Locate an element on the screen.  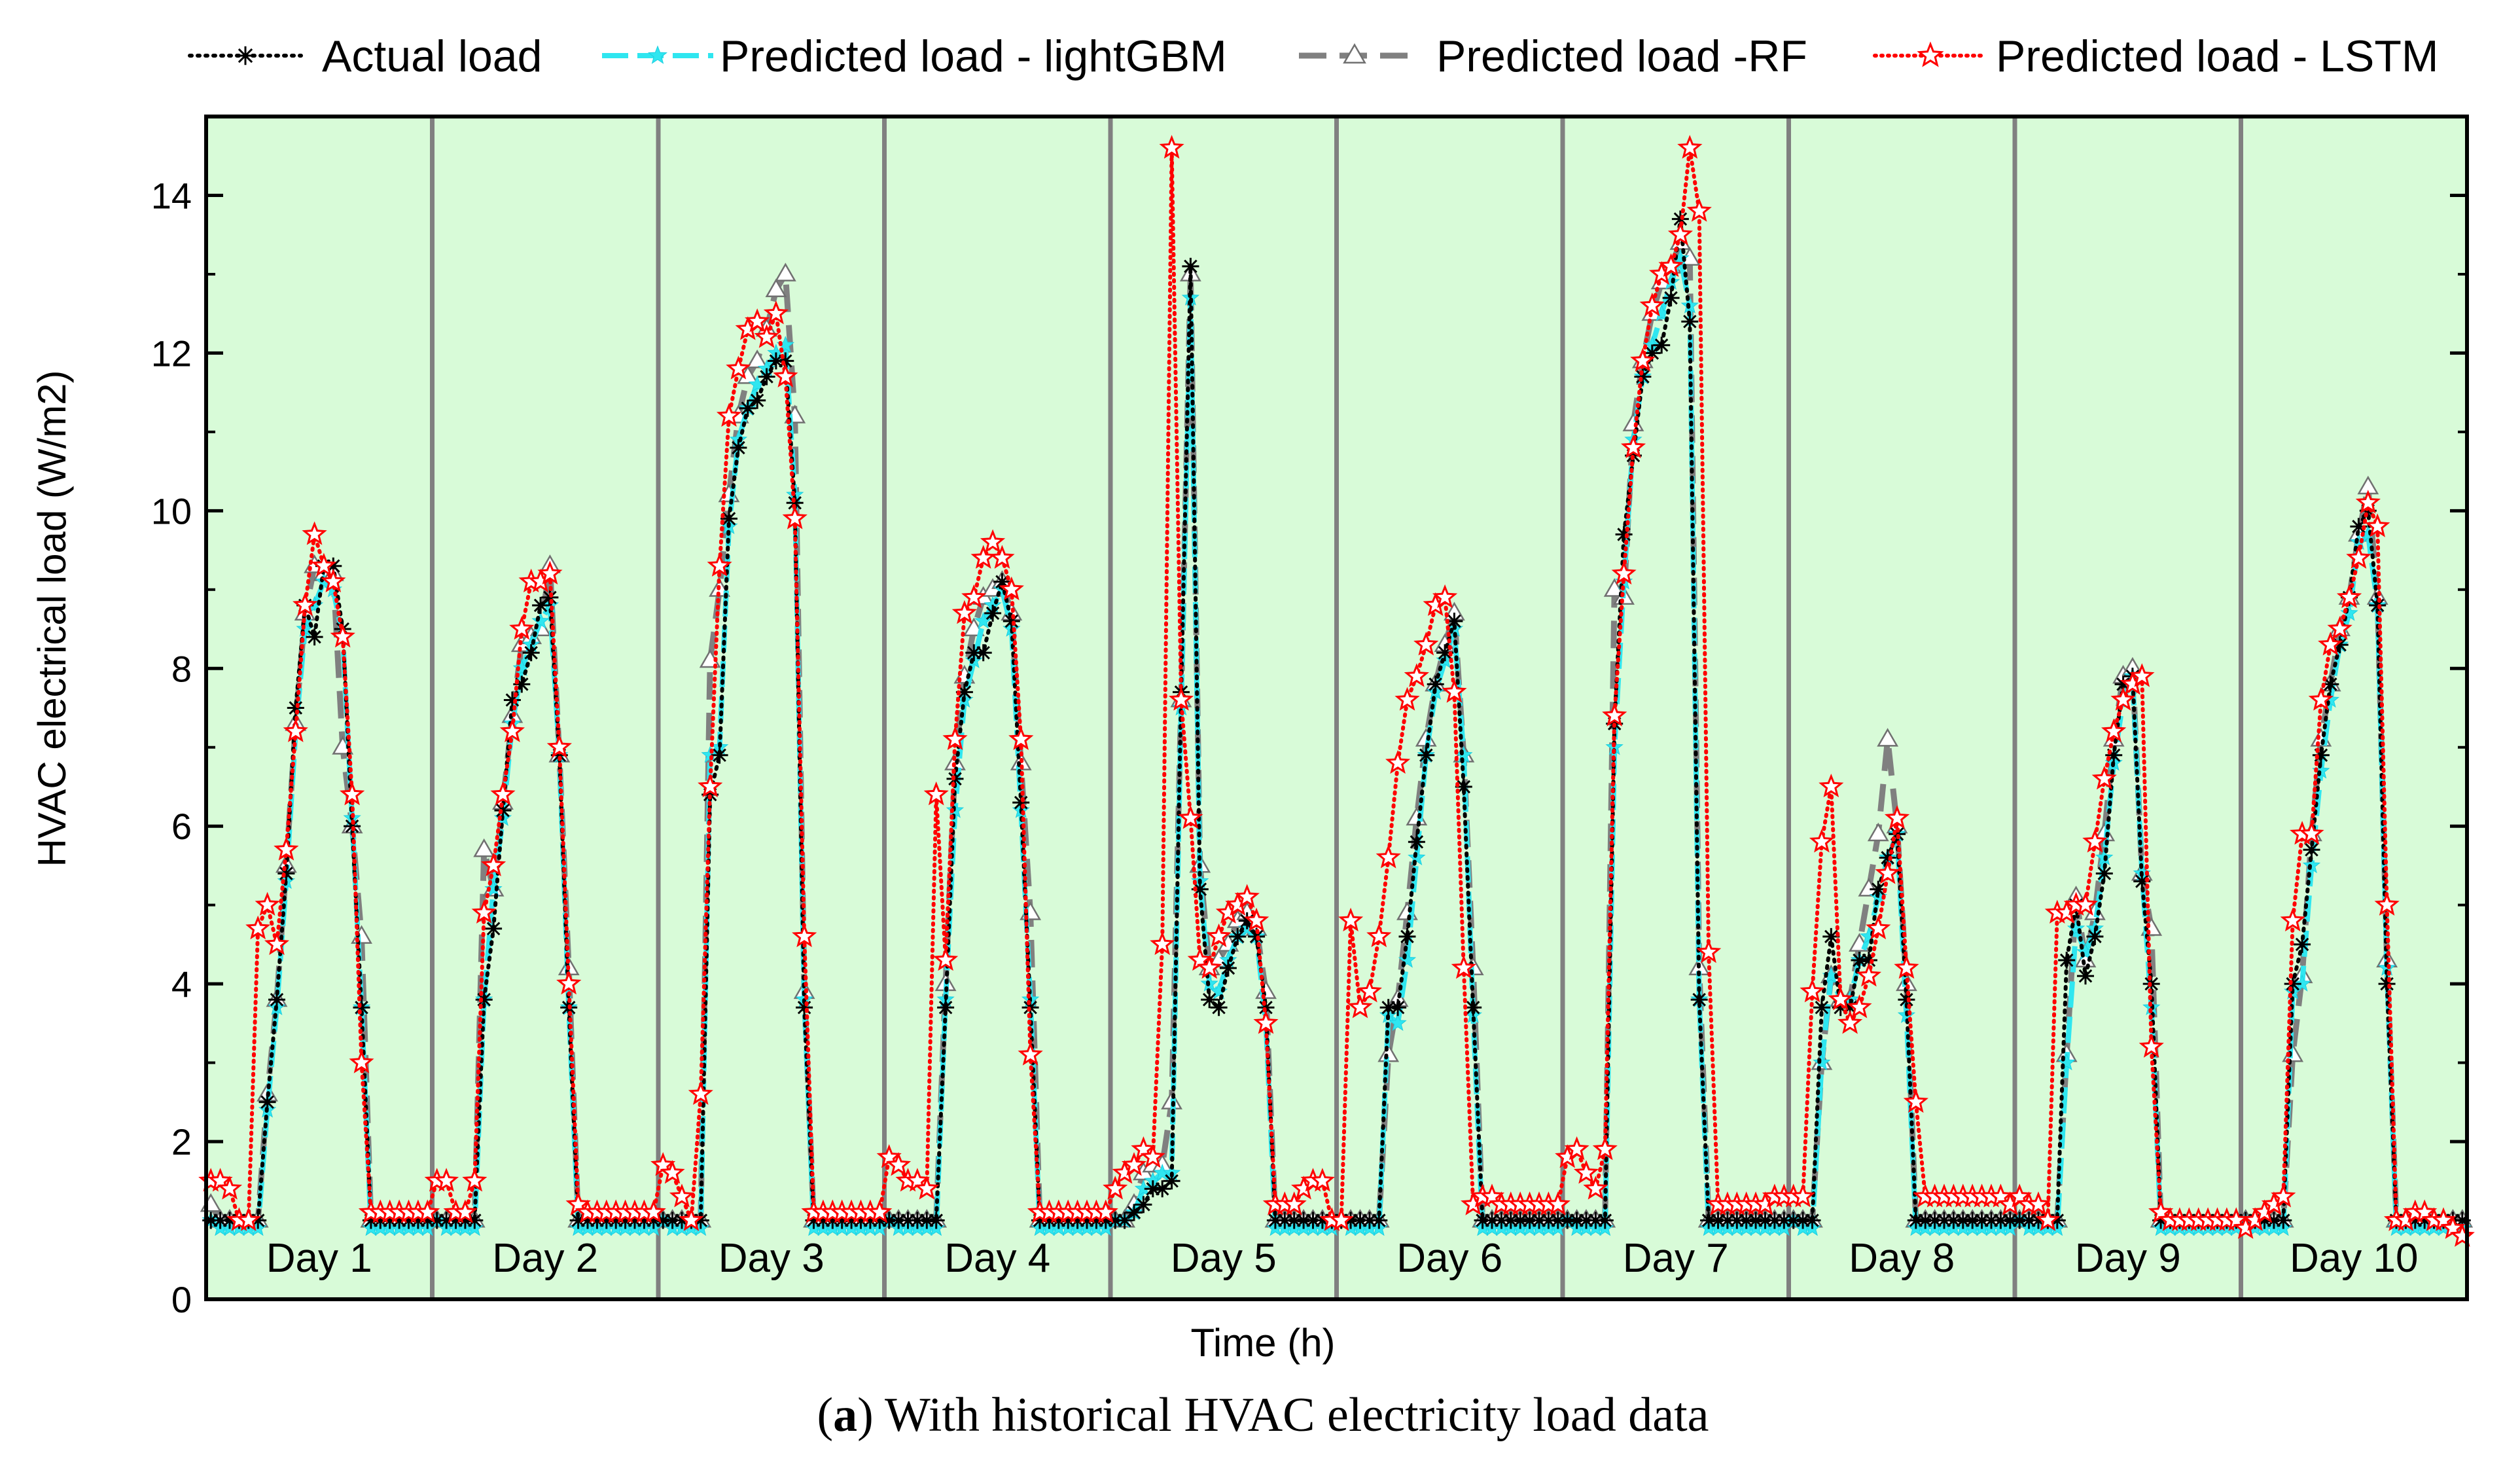
data-point-predicted-load-rf is located at coordinates (757, 359).